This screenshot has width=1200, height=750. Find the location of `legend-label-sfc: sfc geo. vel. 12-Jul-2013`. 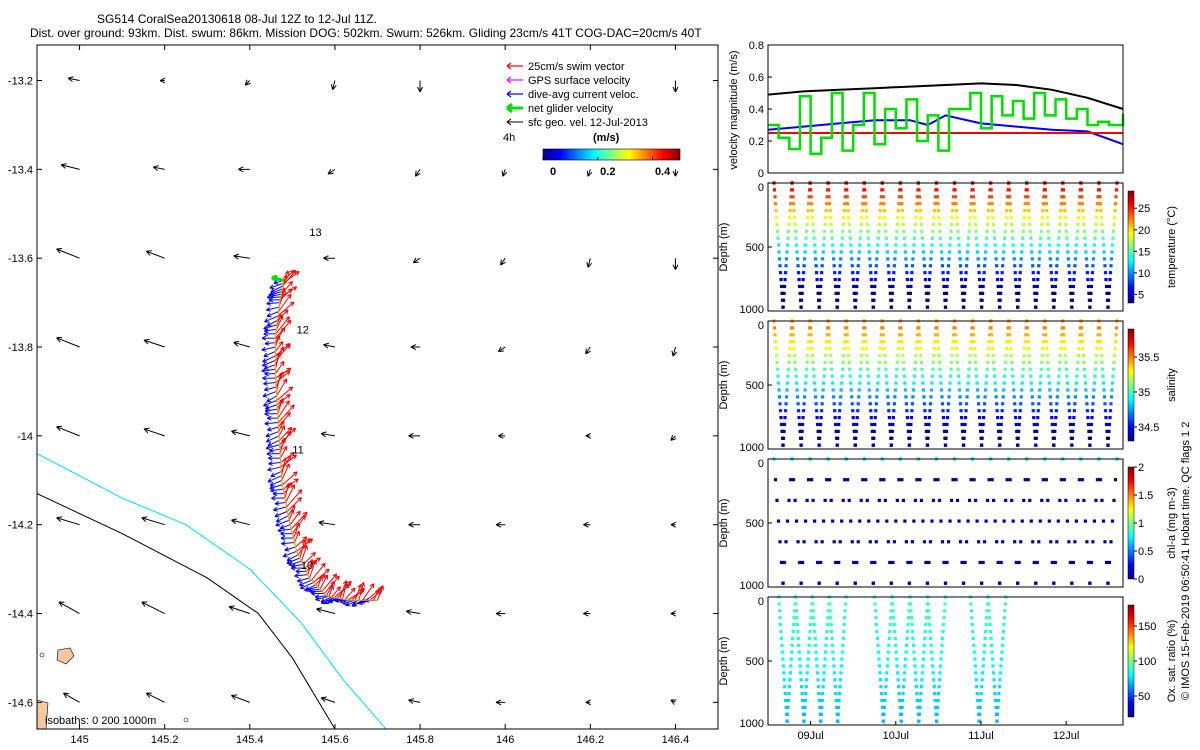

legend-label-sfc: sfc geo. vel. 12-Jul-2013 is located at coordinates (588, 123).